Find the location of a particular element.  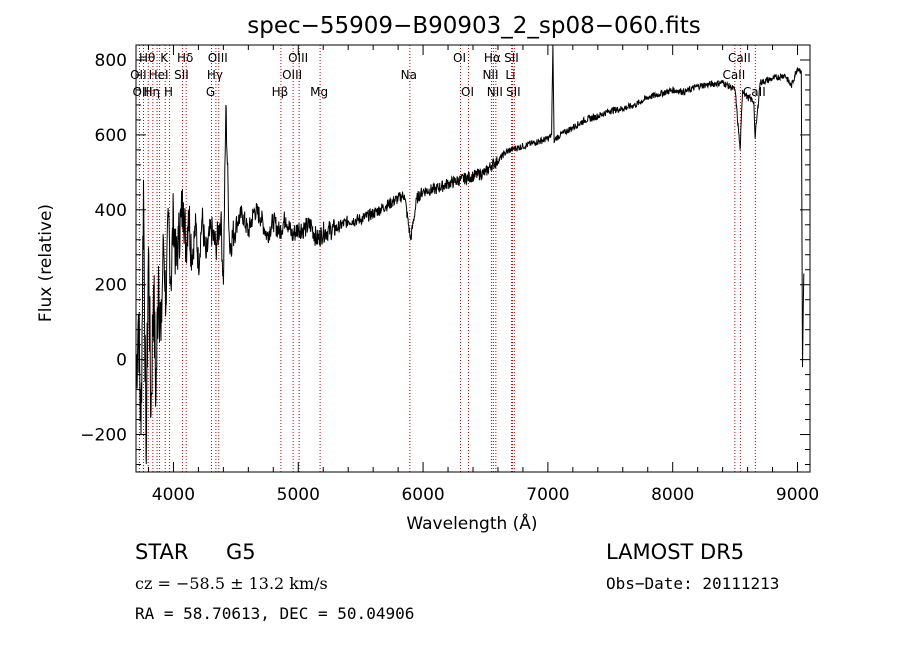

line-marker-label: K is located at coordinates (164, 58).